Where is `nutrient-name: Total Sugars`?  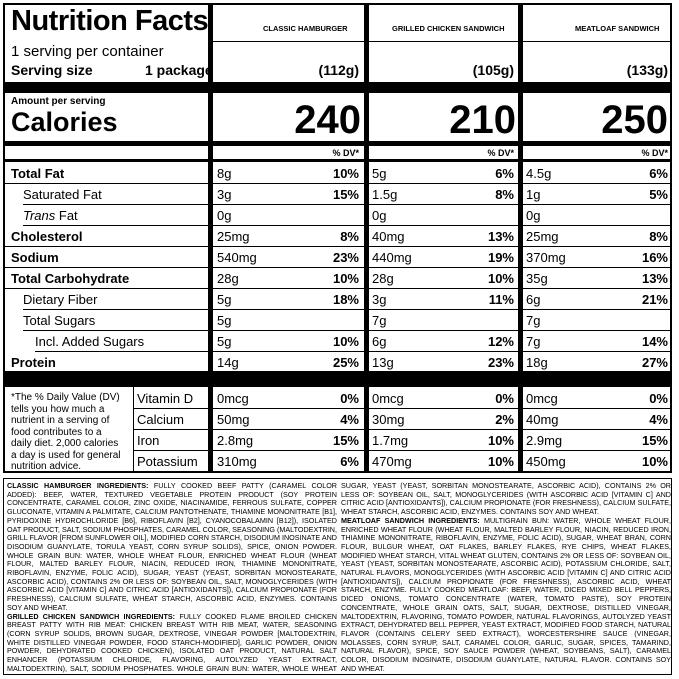 nutrient-name: Total Sugars is located at coordinates (59, 320).